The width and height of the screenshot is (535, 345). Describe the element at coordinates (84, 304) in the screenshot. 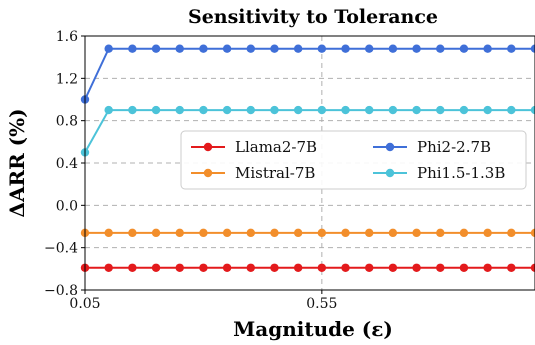

I see `x-tick-label: 0.05` at that location.